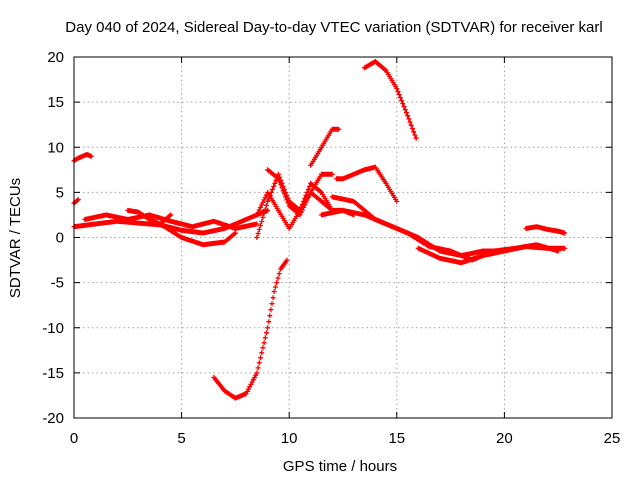  I want to click on series-s1, so click(76, 201).